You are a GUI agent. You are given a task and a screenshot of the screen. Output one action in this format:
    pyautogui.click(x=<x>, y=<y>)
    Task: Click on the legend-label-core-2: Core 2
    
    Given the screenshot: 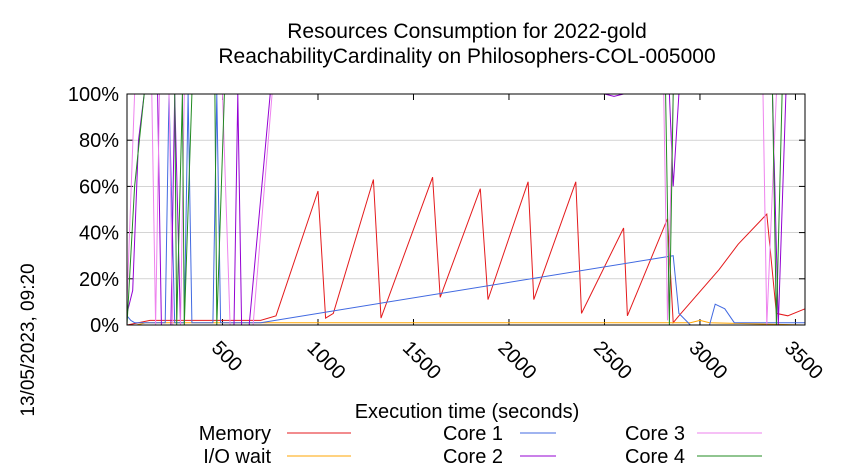 What is the action you would take?
    pyautogui.click(x=473, y=457)
    